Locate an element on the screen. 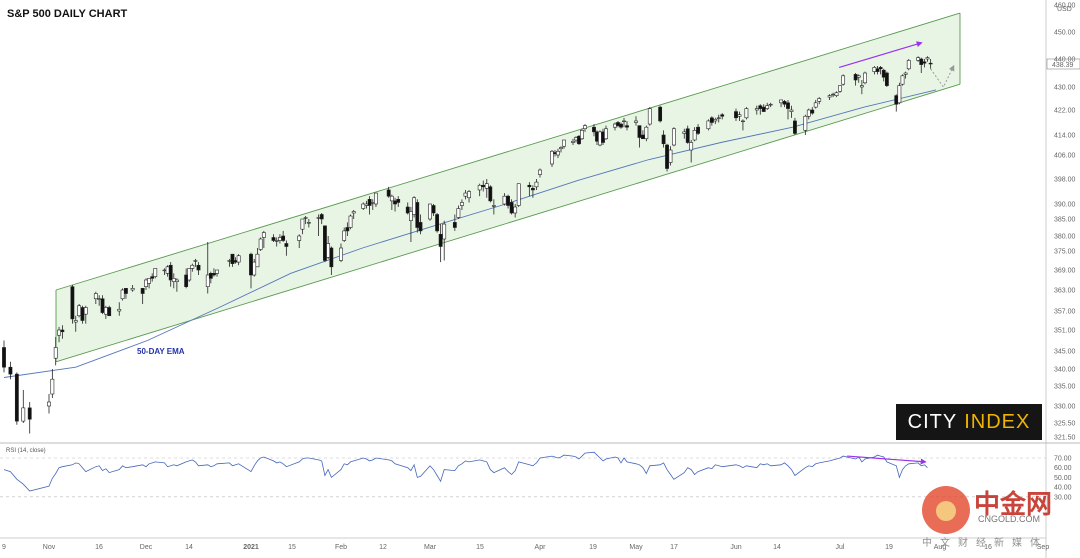 Image resolution: width=1080 pixels, height=558 pixels. y-tick-label: 460.00 is located at coordinates (1065, 6).